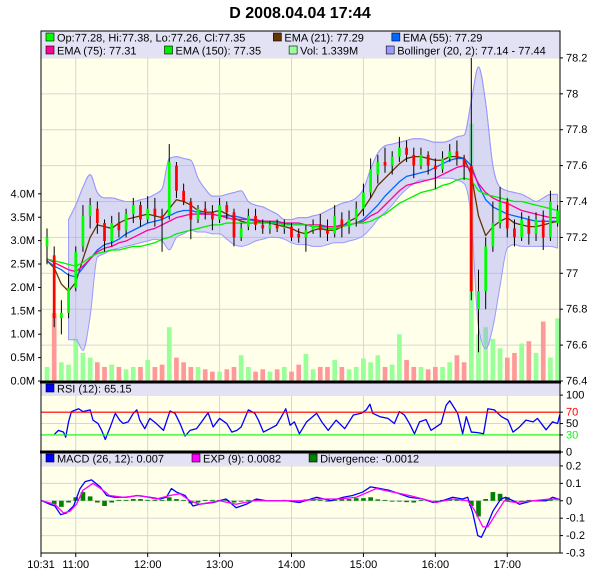  What do you see at coordinates (22, 194) in the screenshot?
I see `y2-tick-label: 4.0M` at bounding box center [22, 194].